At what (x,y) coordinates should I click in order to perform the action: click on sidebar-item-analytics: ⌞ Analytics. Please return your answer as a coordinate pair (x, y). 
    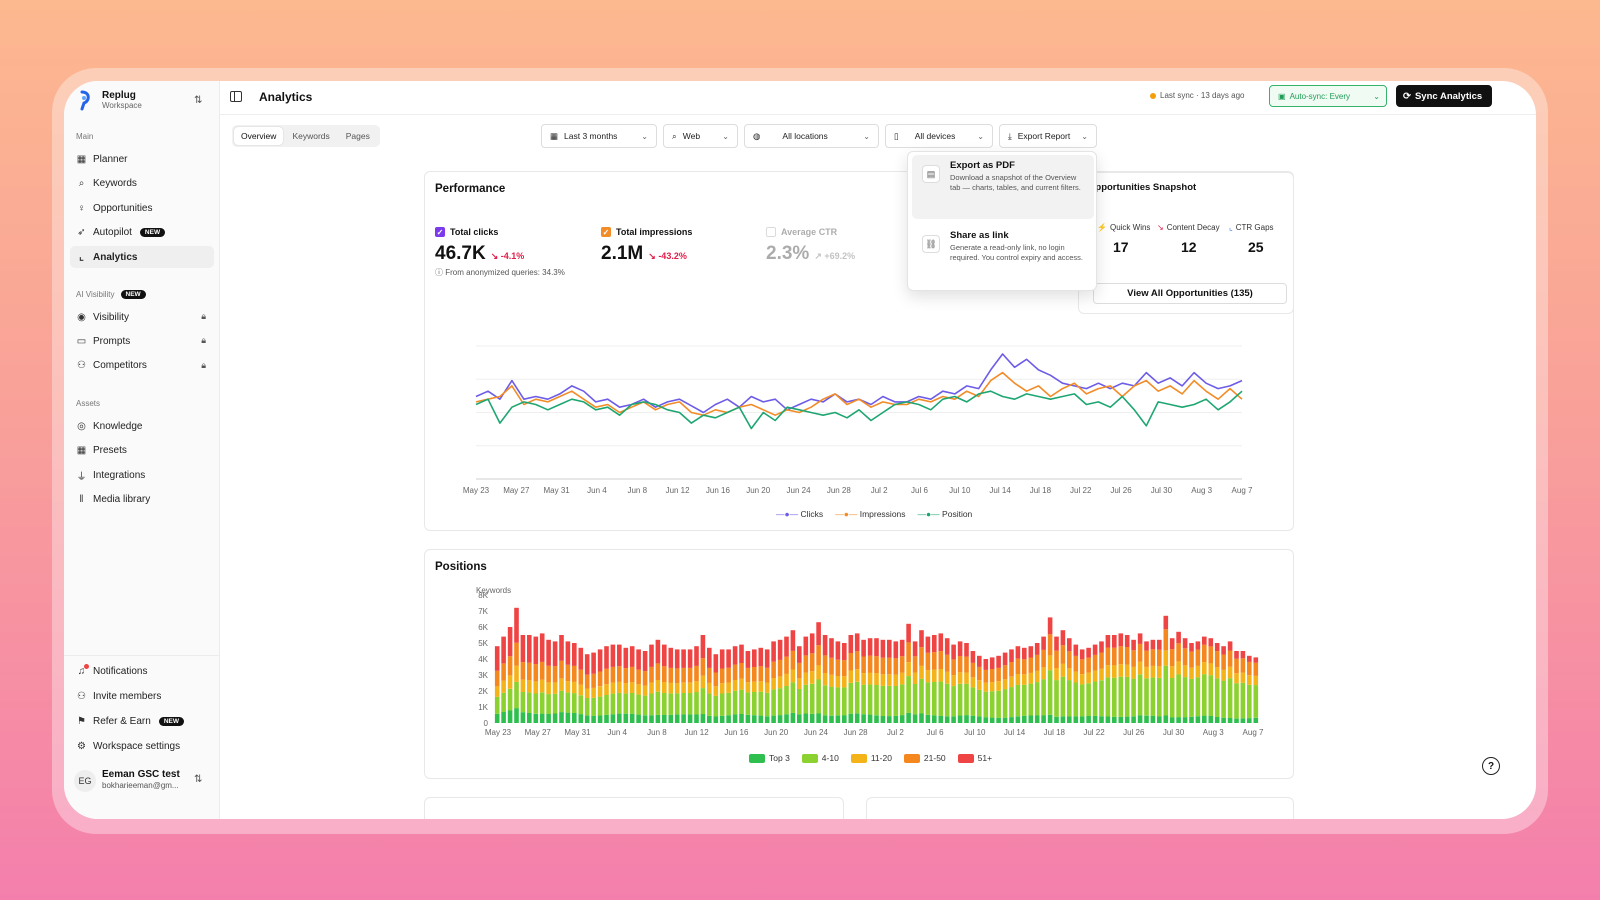
    Looking at the image, I should click on (142, 257).